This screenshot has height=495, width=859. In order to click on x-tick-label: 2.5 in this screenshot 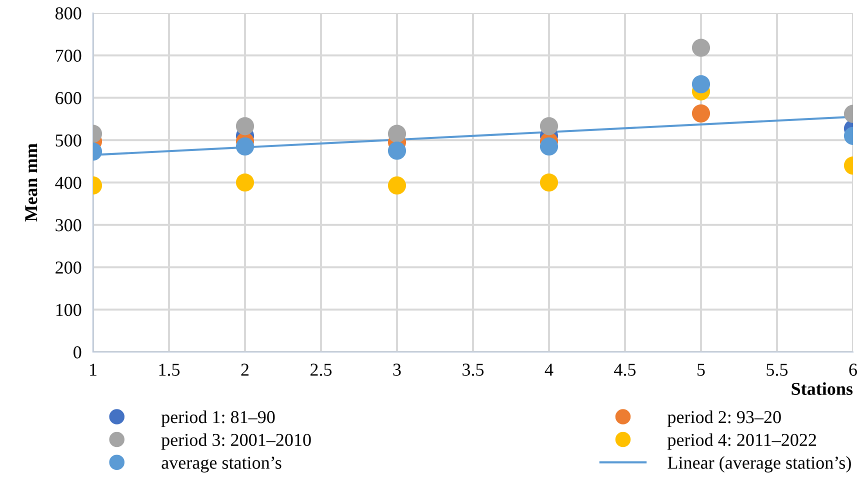, I will do `click(321, 370)`.